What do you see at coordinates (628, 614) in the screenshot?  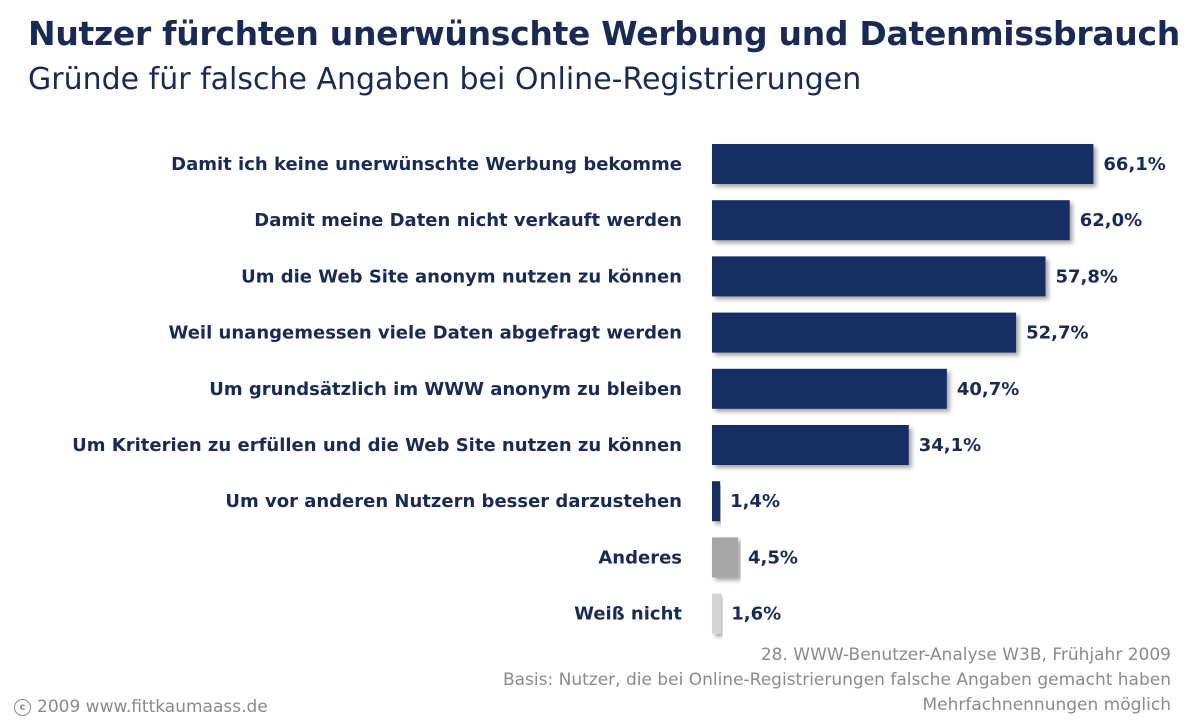 I see `category-label-8: Weiß nicht` at bounding box center [628, 614].